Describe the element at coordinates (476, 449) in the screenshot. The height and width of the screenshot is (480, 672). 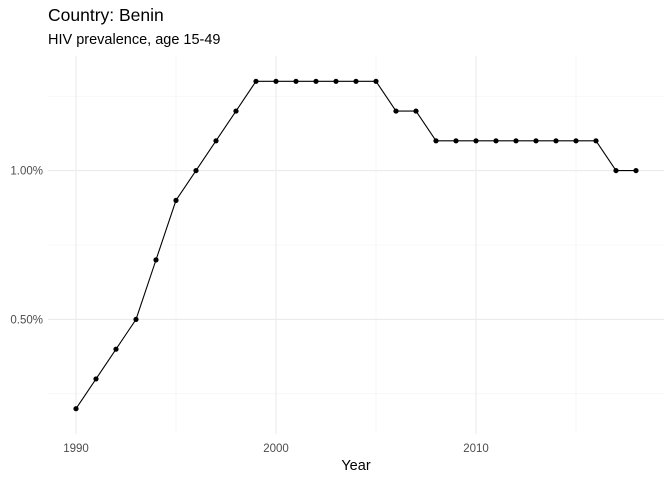
I see `x-tick-label: 2010` at that location.